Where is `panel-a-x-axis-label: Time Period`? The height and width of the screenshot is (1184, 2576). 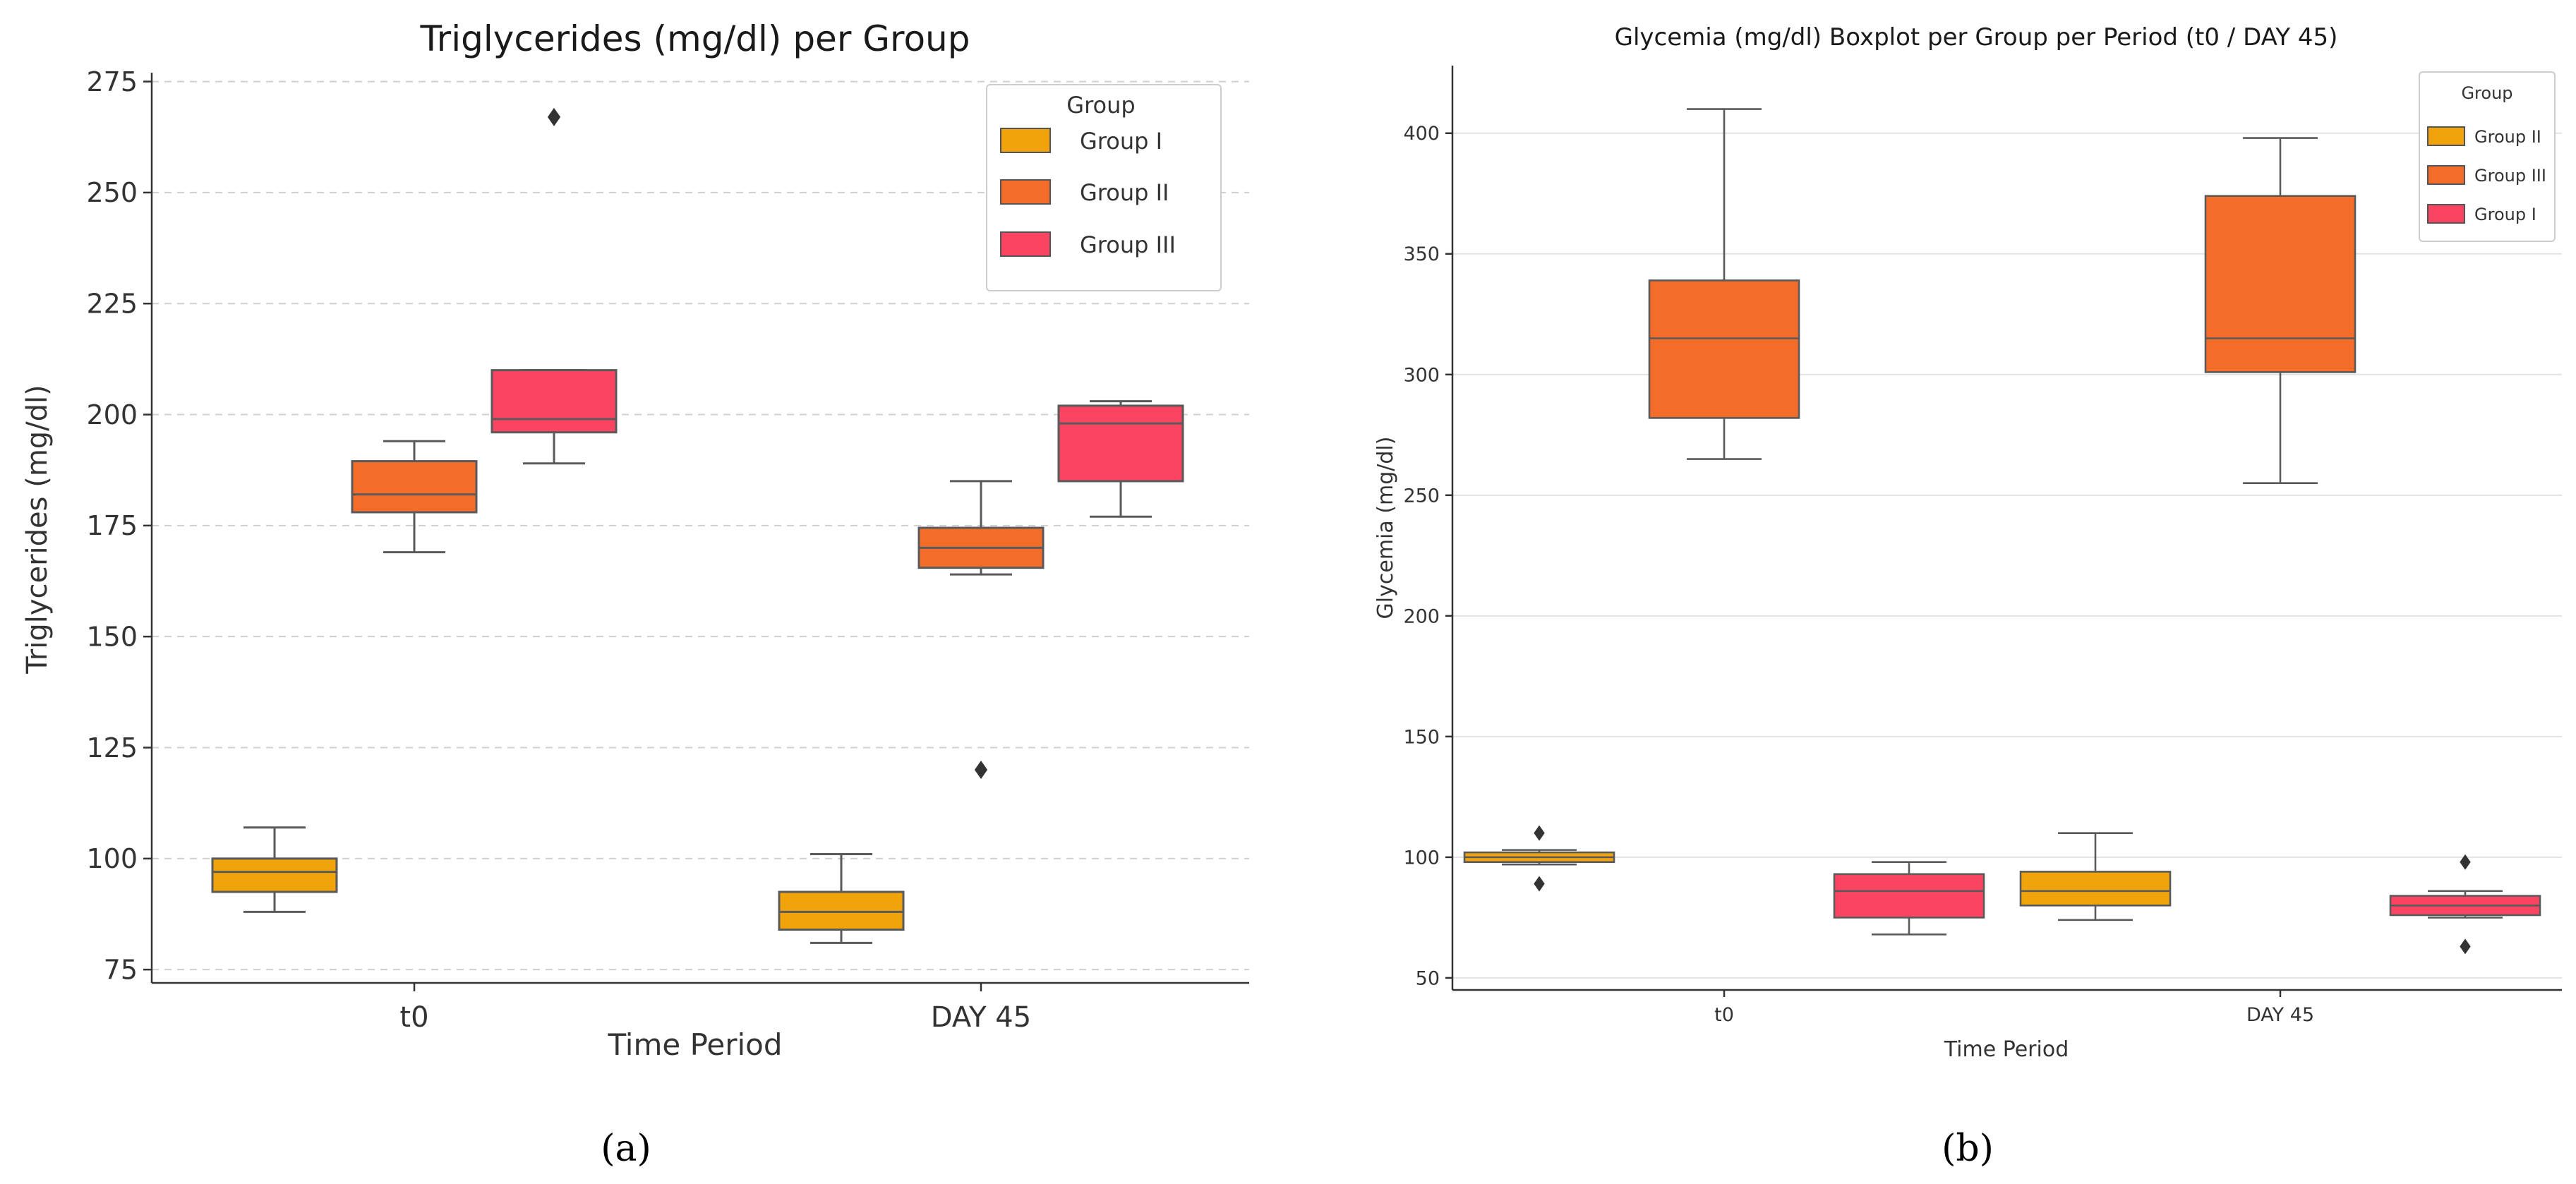 panel-a-x-axis-label: Time Period is located at coordinates (694, 1044).